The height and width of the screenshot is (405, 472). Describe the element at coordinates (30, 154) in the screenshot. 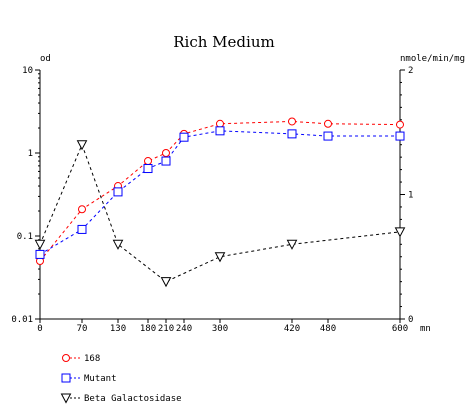

I see `left-tick-label: 1` at that location.